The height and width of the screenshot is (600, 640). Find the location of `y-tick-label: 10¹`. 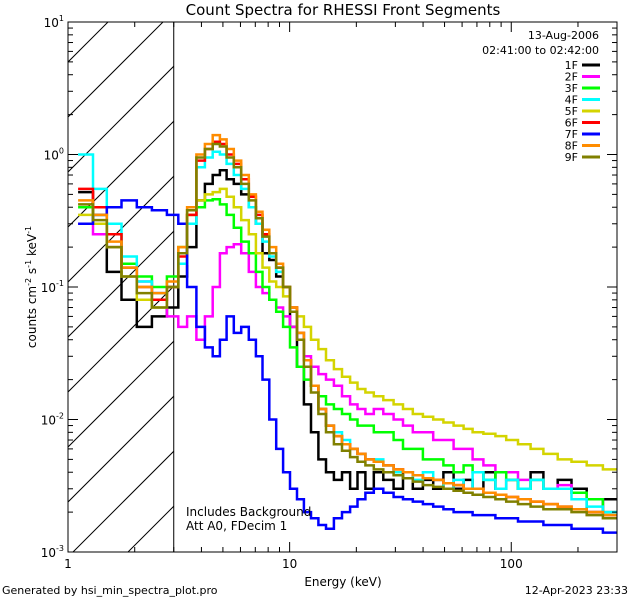

y-tick-label: 10¹ is located at coordinates (54, 22).